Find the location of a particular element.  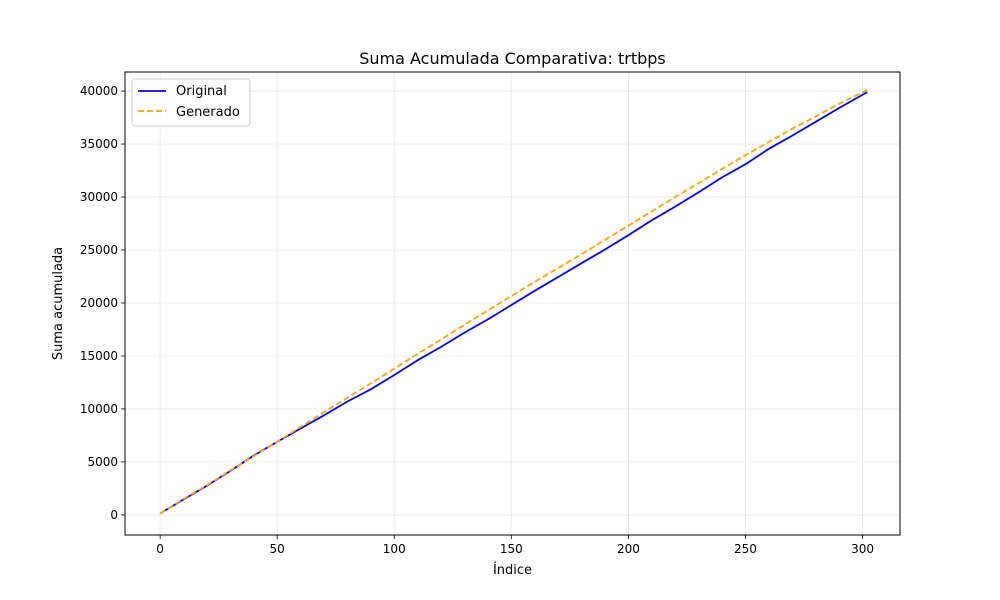

chart-title: Suma Acumulada Comparativa: trtbps is located at coordinates (512, 58).